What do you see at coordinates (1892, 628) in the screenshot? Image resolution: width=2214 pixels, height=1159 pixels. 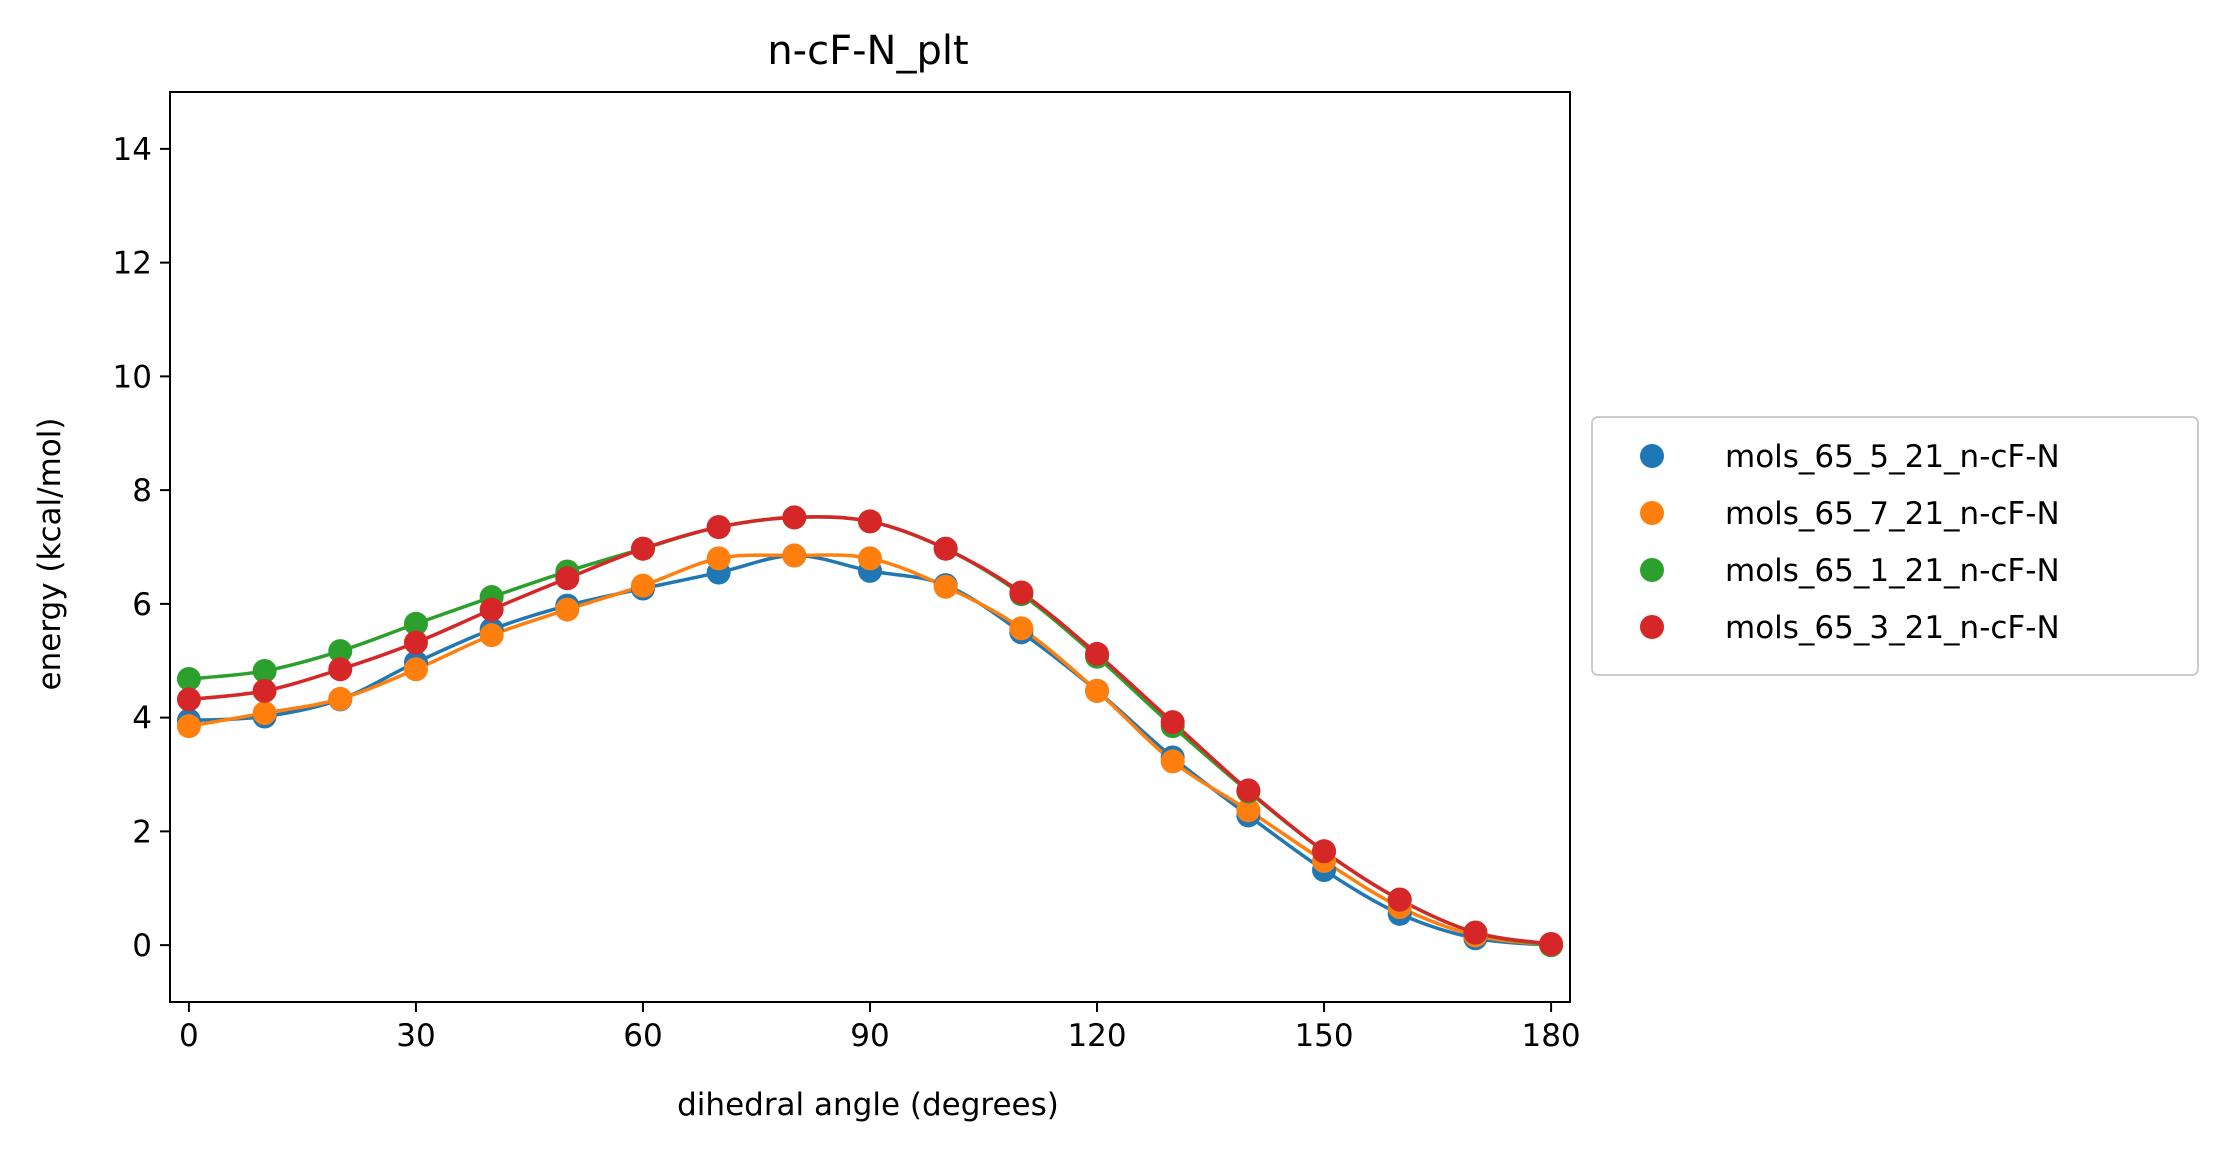 I see `legend-label-4: mols_65_3_21_n-cF-N` at bounding box center [1892, 628].